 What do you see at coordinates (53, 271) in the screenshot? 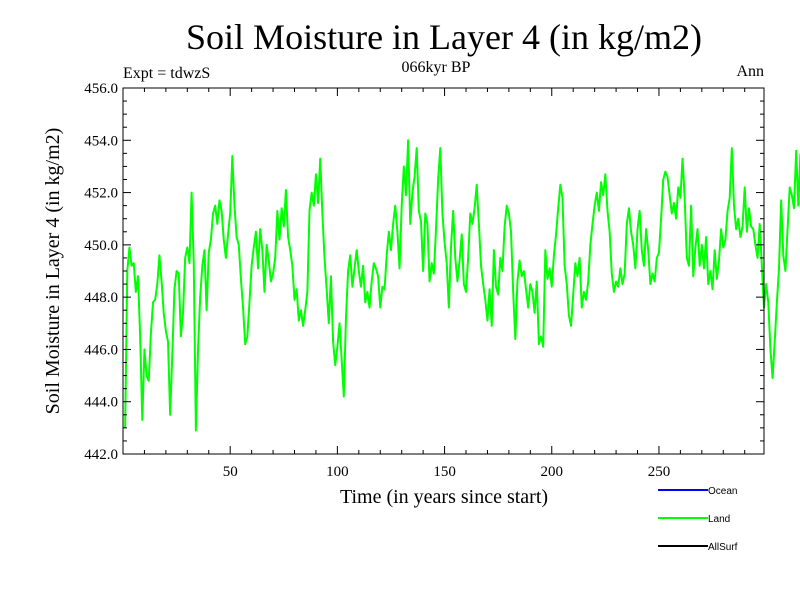
I see `y-axis-label: Soil Moisture in Layer 4 (in kg/m2)` at bounding box center [53, 271].